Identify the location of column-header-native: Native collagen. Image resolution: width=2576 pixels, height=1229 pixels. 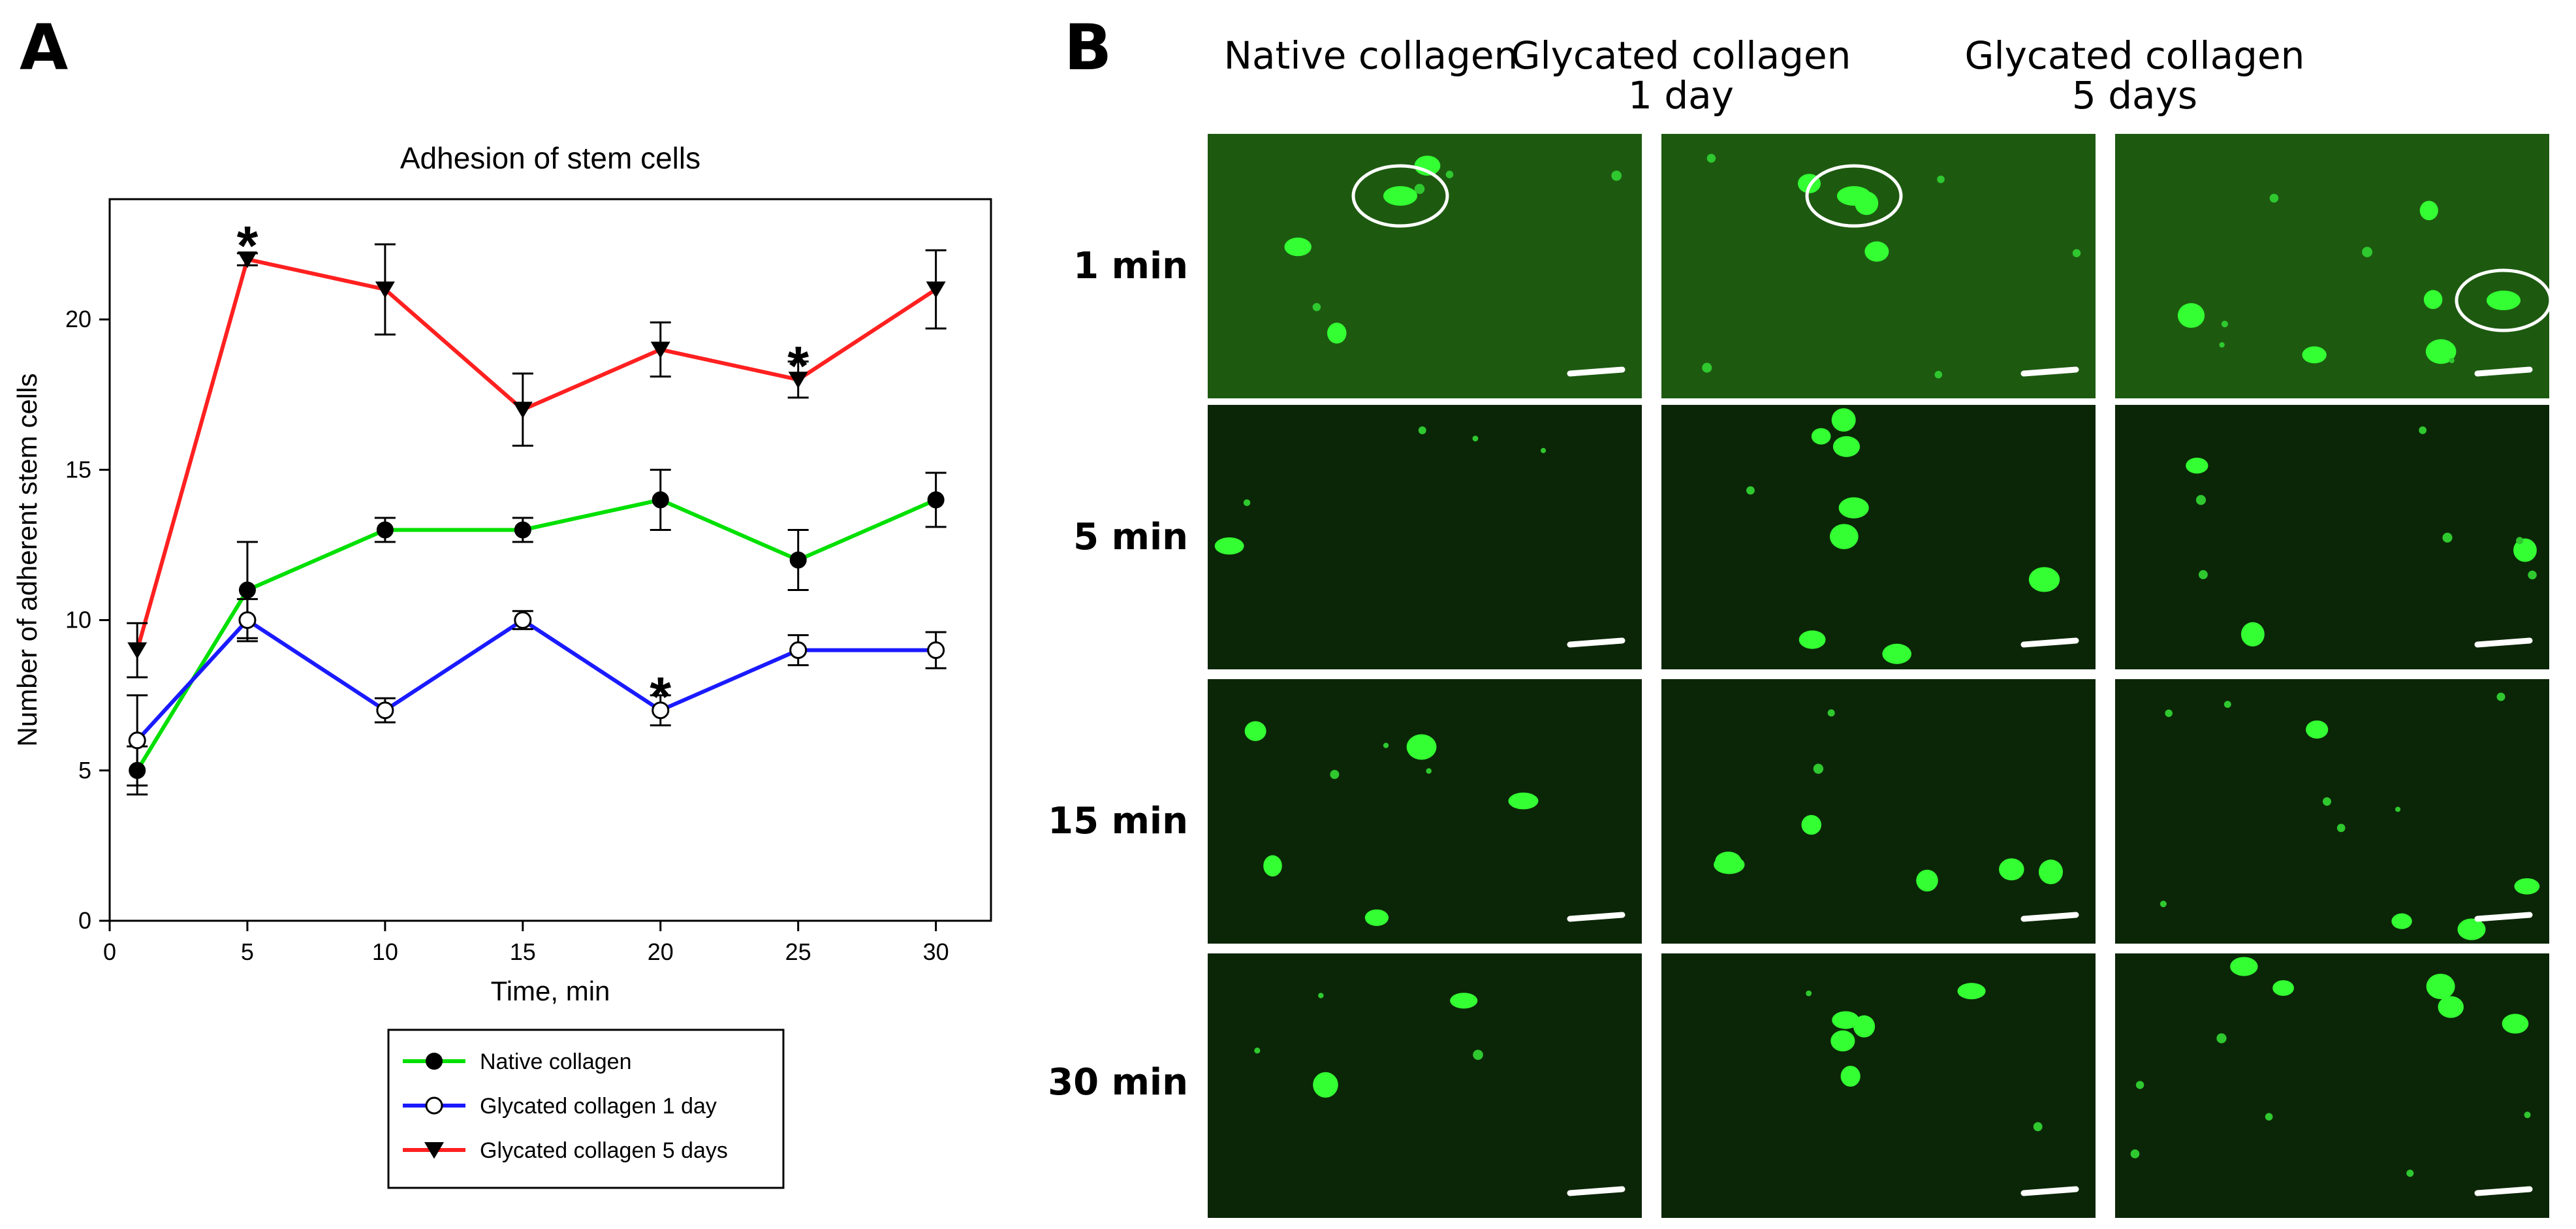
(1371, 56).